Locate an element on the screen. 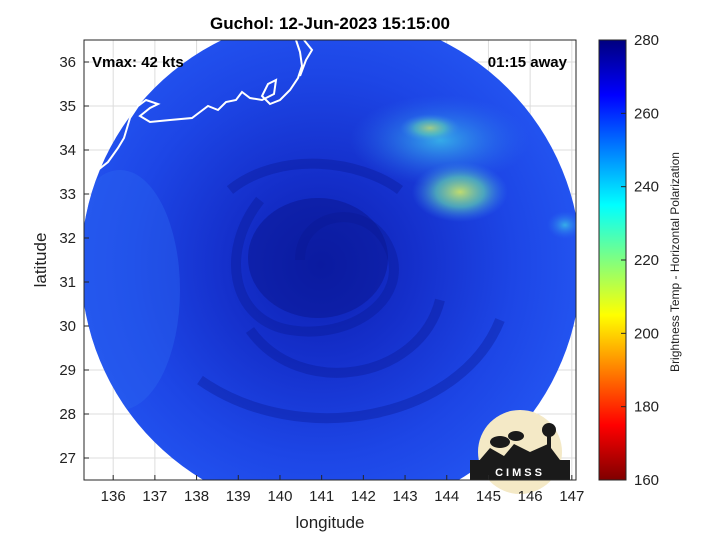 The image size is (720, 540). x-axis-label: longitude is located at coordinates (329, 522).